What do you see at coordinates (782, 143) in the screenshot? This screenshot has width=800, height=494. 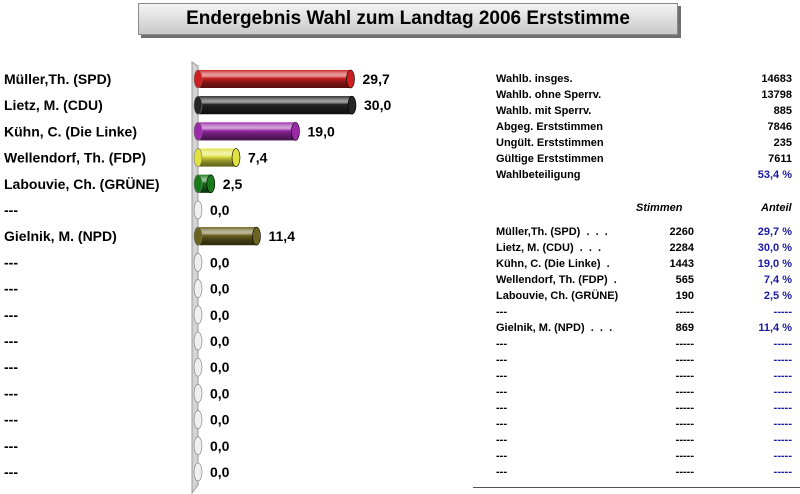 I see `stats-value: 235` at bounding box center [782, 143].